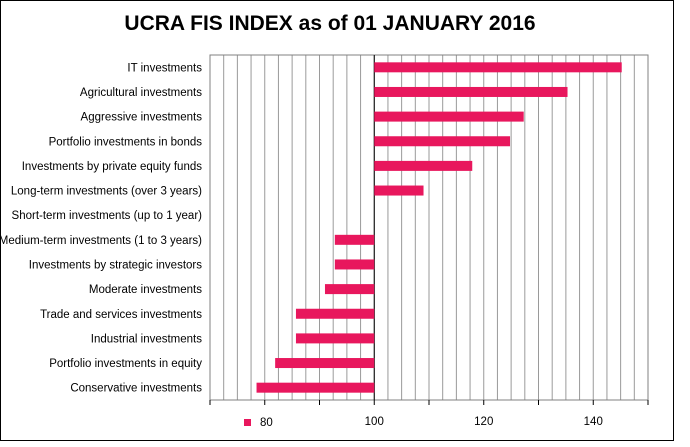 This screenshot has height=447, width=690. What do you see at coordinates (121, 315) in the screenshot?
I see `category-label: Trade and services investments` at bounding box center [121, 315].